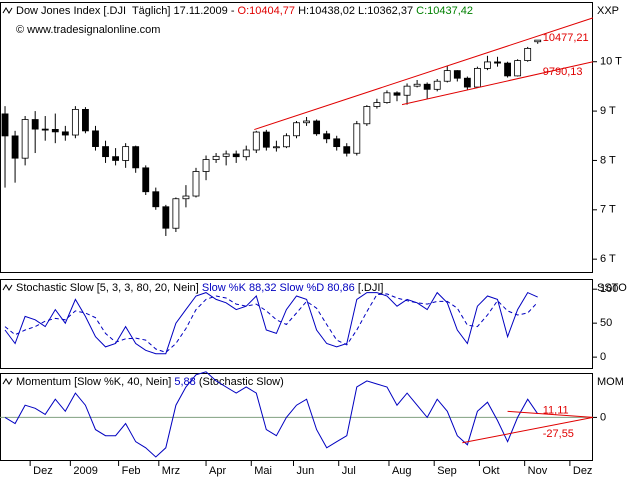 The image size is (640, 480). What do you see at coordinates (240, 382) in the screenshot?
I see `title-part: (Stochastic Slow)` at bounding box center [240, 382].